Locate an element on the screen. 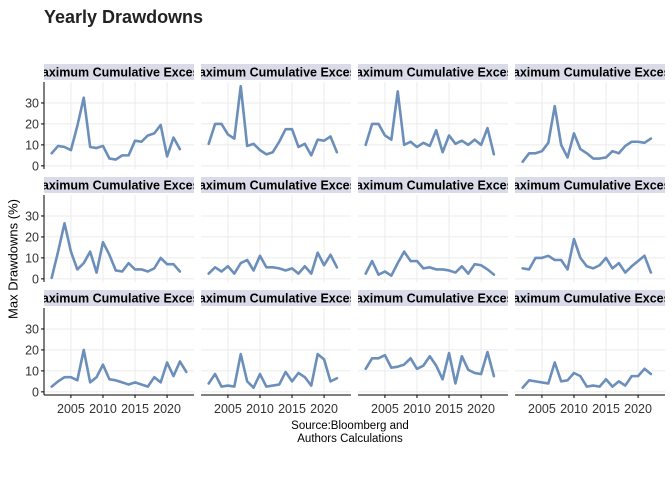 Image resolution: width=672 pixels, height=480 pixels. facet-panel-6: Maximum Cumulative Excess is located at coordinates (275, 229).